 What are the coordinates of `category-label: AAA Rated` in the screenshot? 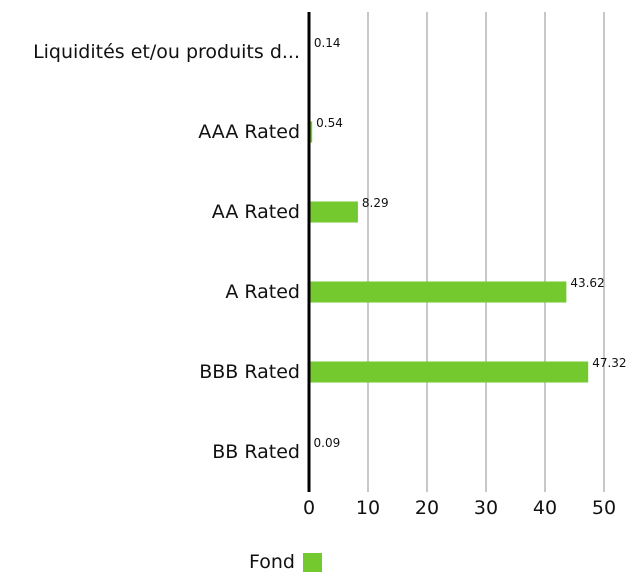 It's located at (249, 132).